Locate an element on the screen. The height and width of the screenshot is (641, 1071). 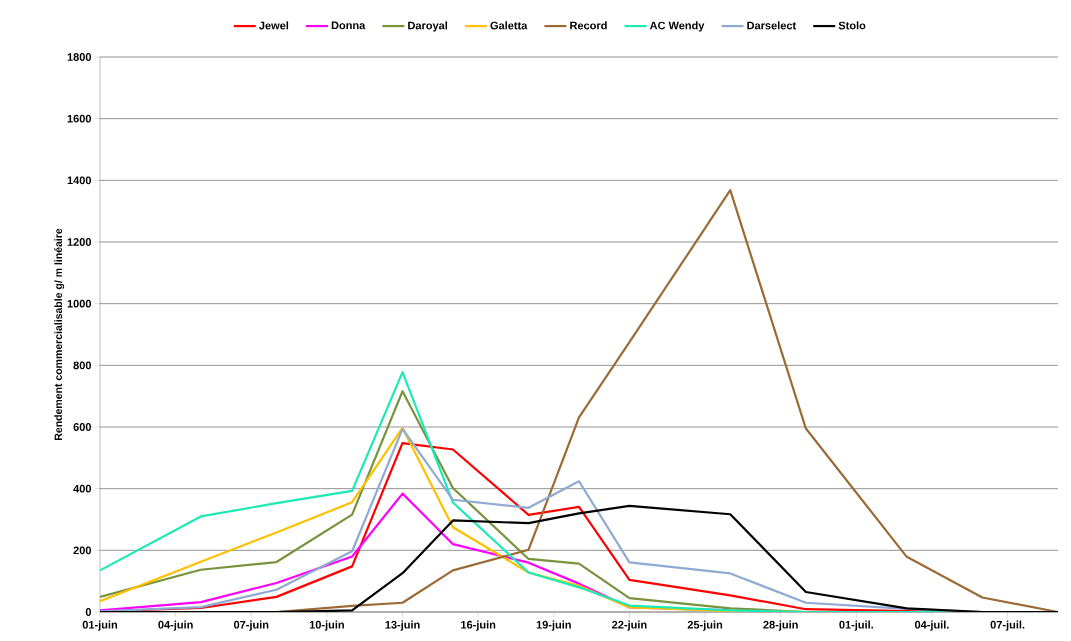
y-tick-label: 200 is located at coordinates (82, 550).